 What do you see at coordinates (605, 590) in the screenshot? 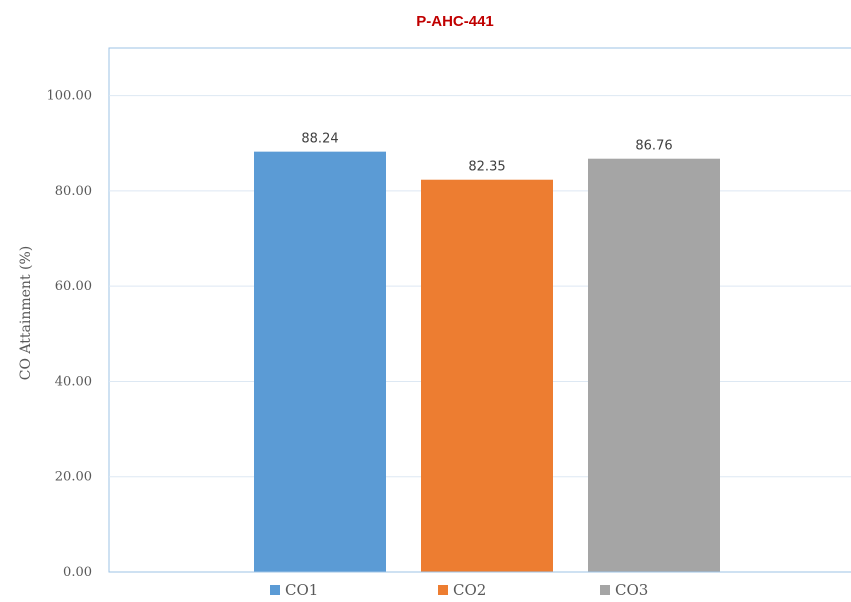
I see `legend-swatch-co3` at bounding box center [605, 590].